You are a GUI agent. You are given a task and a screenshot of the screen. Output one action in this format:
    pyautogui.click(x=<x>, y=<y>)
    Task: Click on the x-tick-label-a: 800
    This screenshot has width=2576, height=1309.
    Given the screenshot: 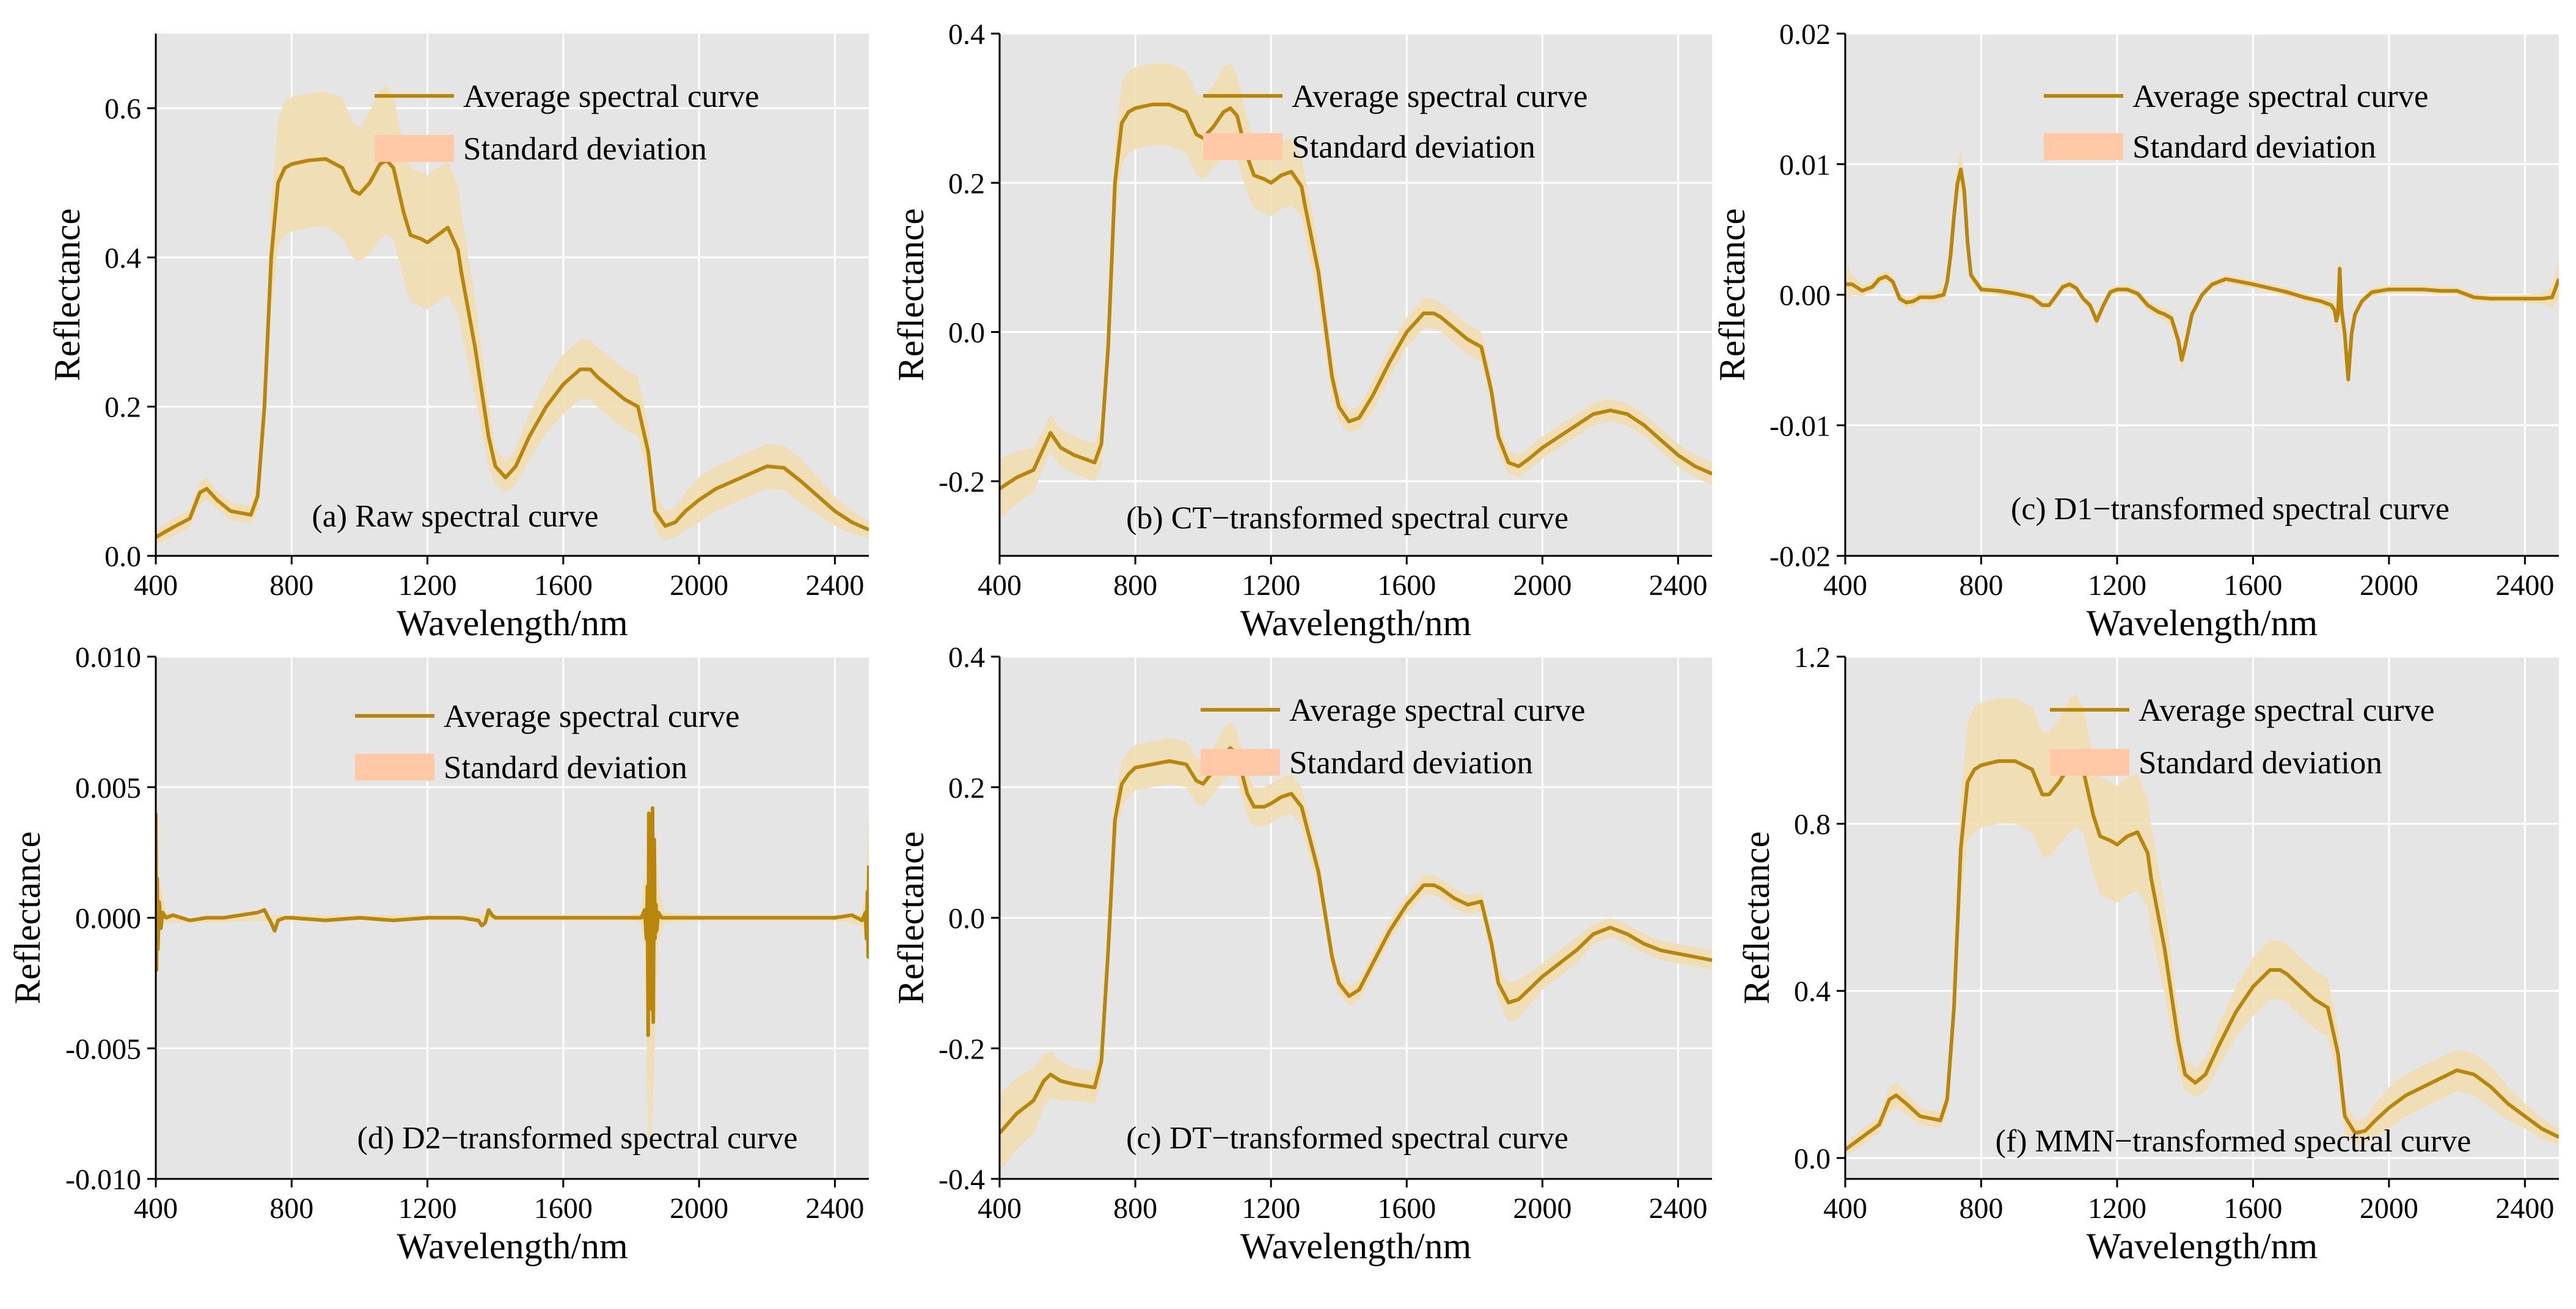 What is the action you would take?
    pyautogui.click(x=291, y=585)
    